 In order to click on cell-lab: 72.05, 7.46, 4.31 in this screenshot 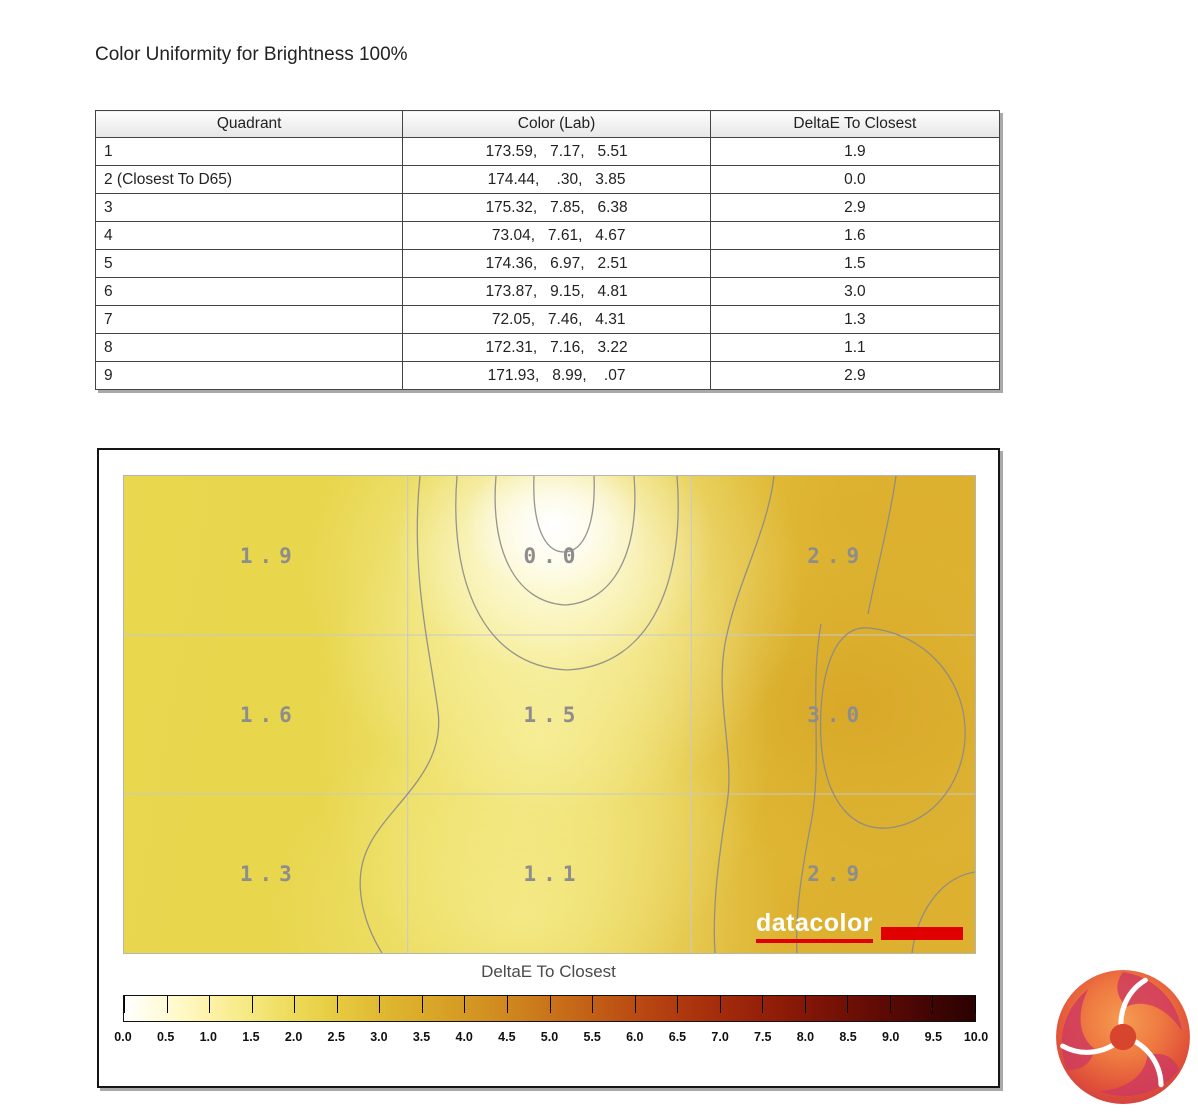, I will do `click(556, 319)`.